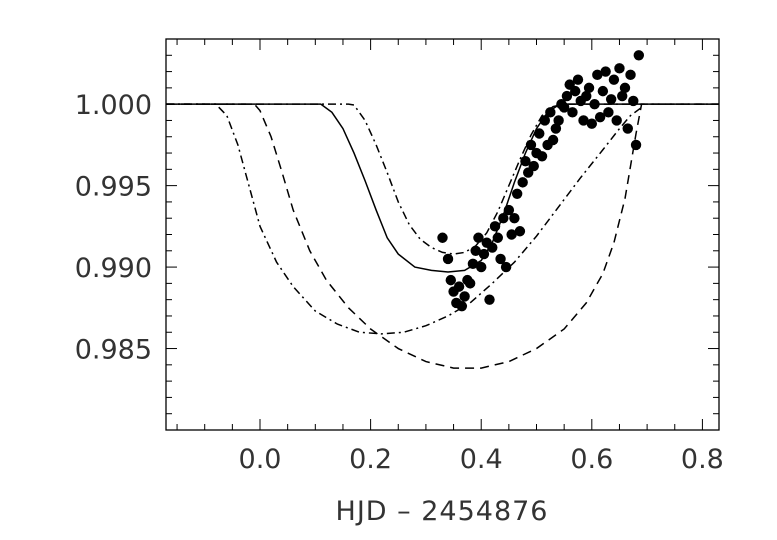 The height and width of the screenshot is (540, 777). Describe the element at coordinates (113, 350) in the screenshot. I see `y-tick-label: 0.985` at that location.